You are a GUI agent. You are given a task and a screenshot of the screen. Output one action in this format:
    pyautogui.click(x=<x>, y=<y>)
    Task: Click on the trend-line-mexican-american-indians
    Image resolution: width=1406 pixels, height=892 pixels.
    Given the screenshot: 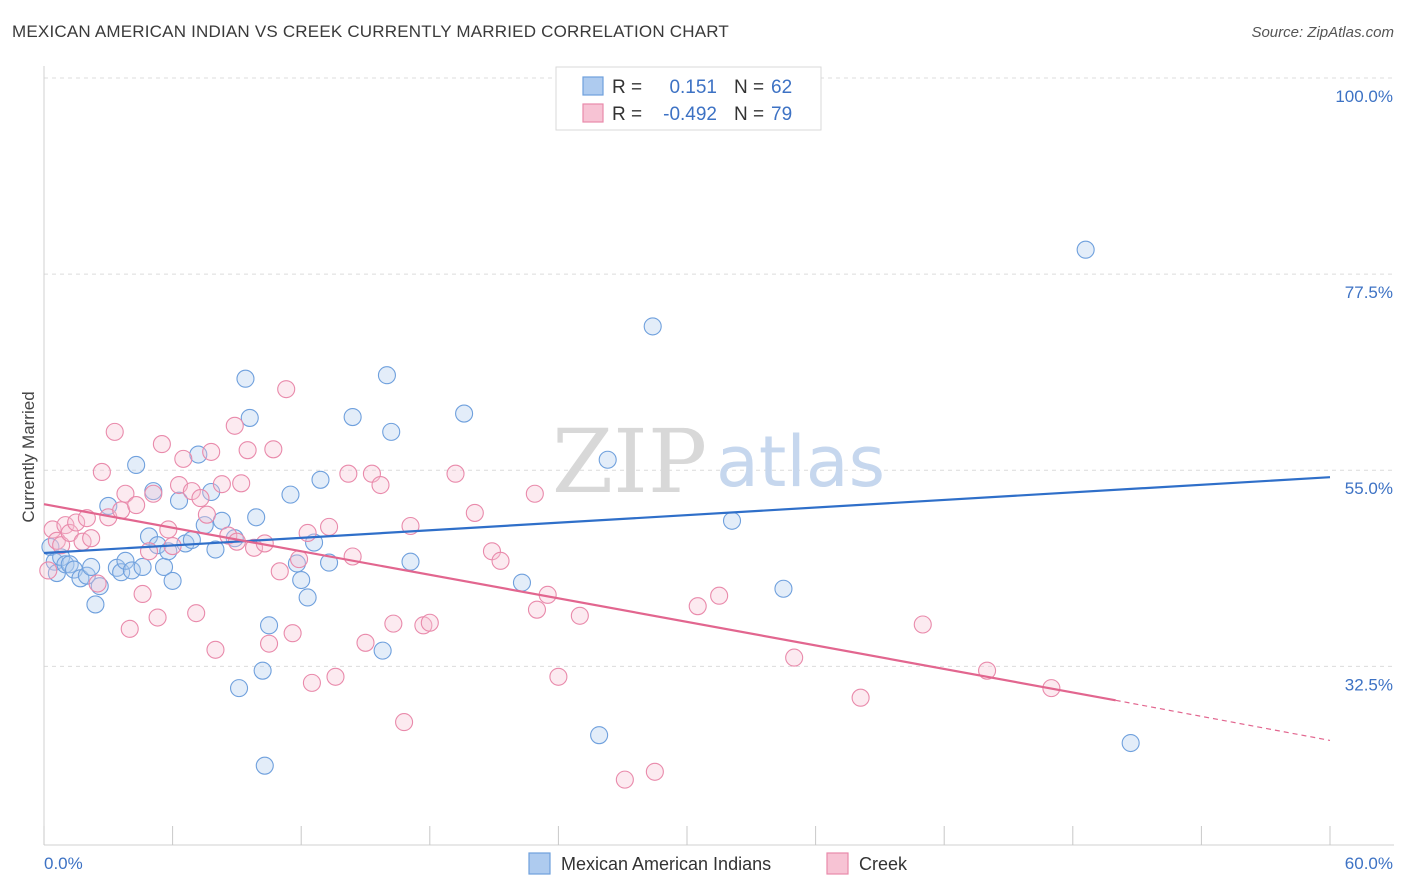 What is the action you would take?
    pyautogui.click(x=687, y=515)
    